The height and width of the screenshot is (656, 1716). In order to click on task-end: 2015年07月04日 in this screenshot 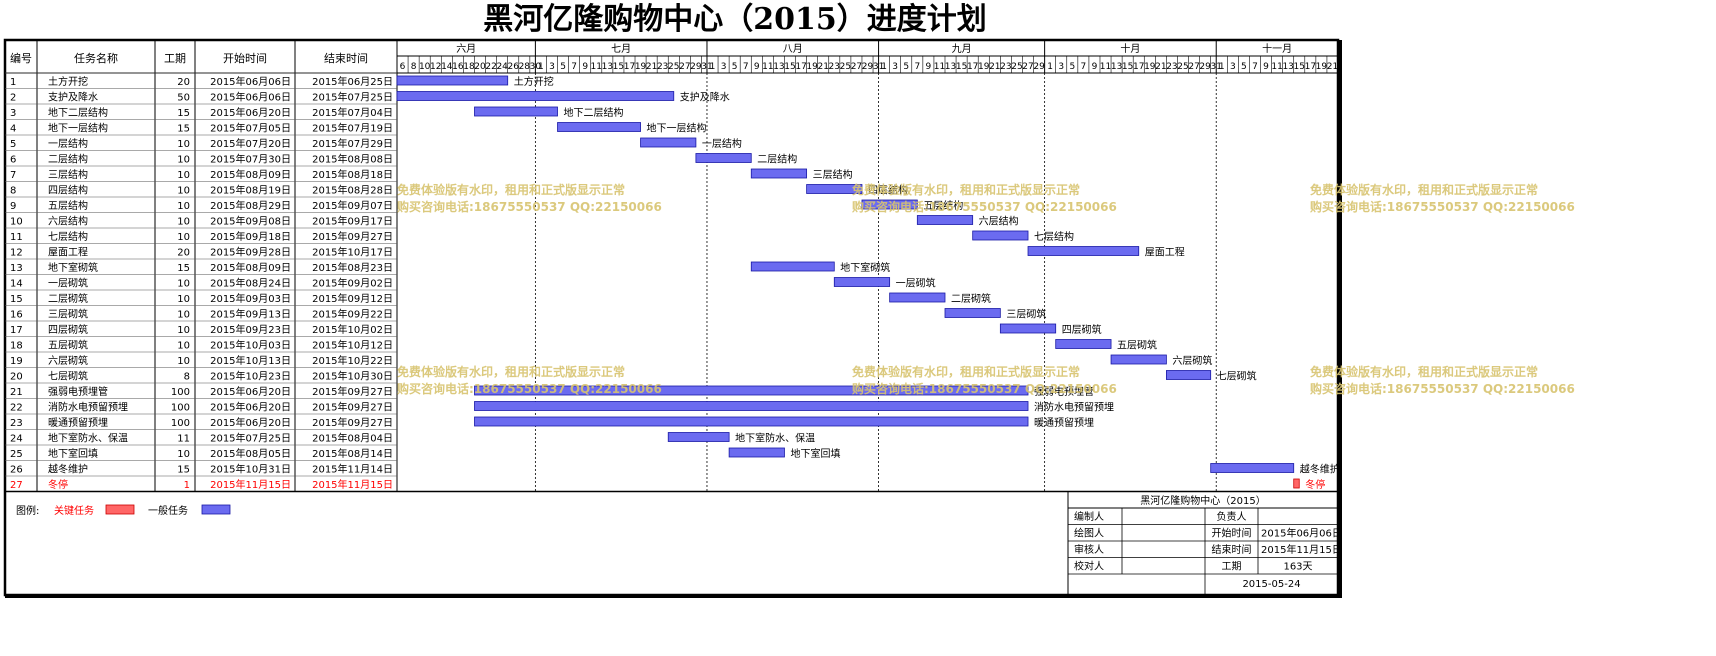, I will do `click(352, 112)`.